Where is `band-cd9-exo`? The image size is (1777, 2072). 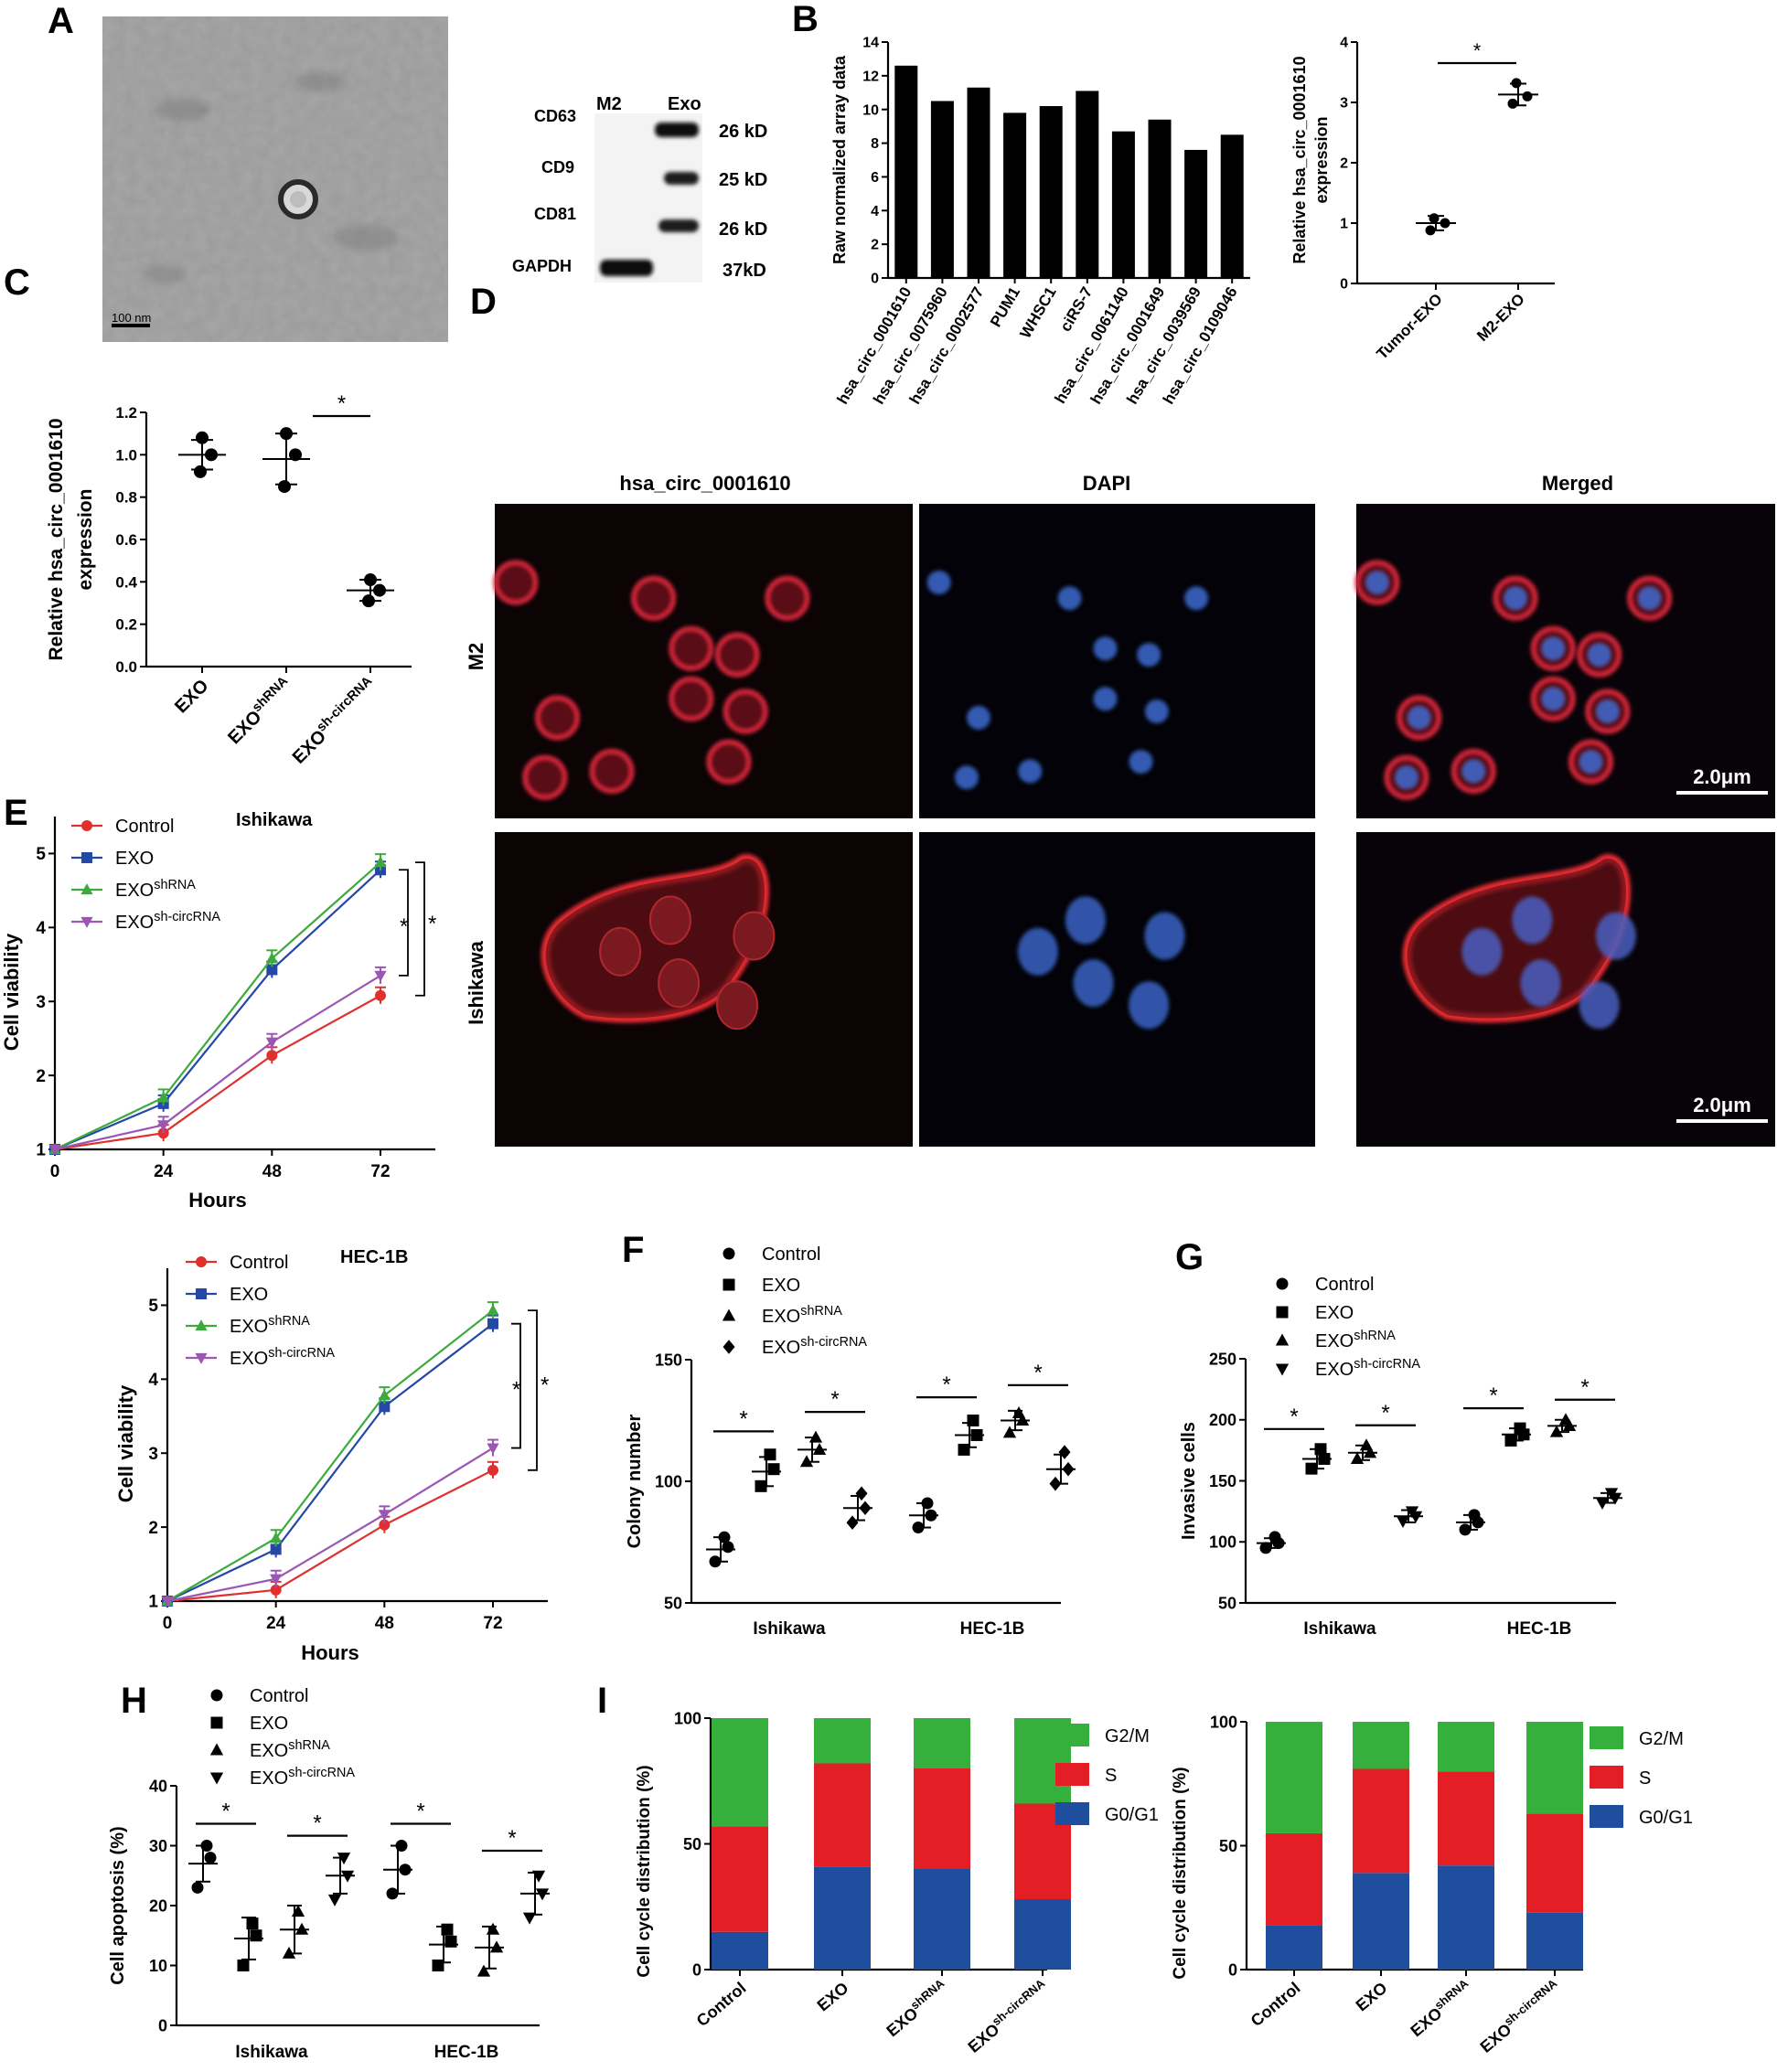 band-cd9-exo is located at coordinates (681, 178).